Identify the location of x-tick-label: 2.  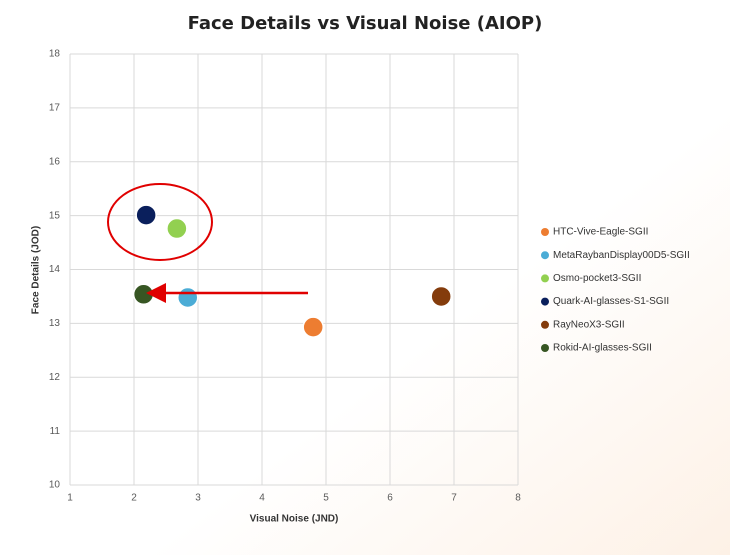
(134, 498).